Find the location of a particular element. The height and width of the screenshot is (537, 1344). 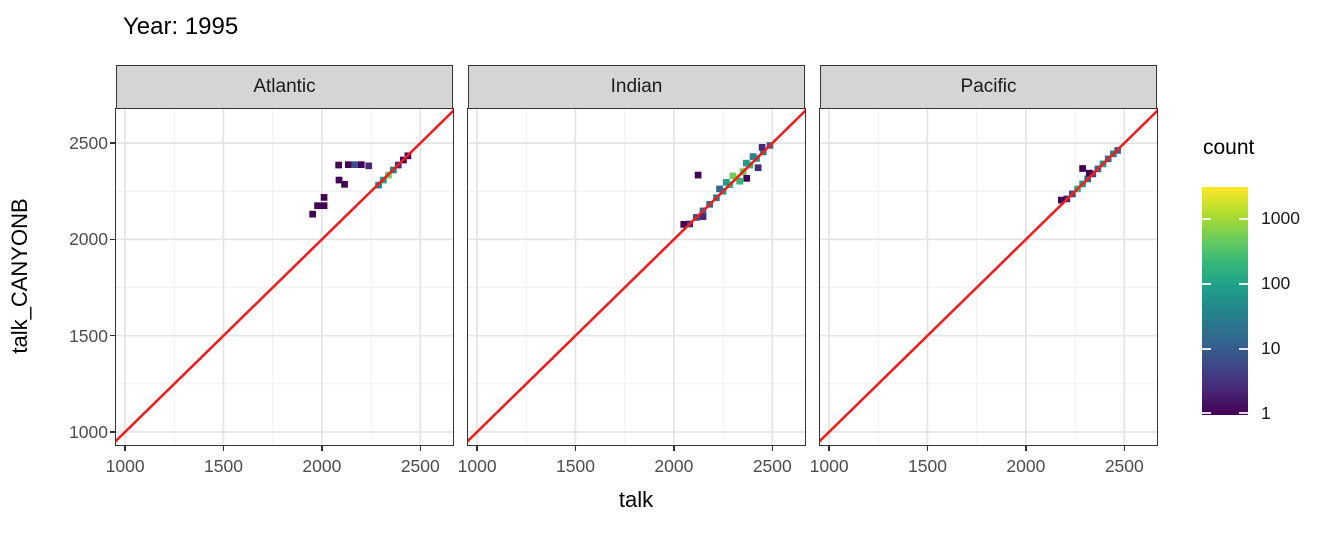

legend-tick-label: 1 is located at coordinates (1266, 413).